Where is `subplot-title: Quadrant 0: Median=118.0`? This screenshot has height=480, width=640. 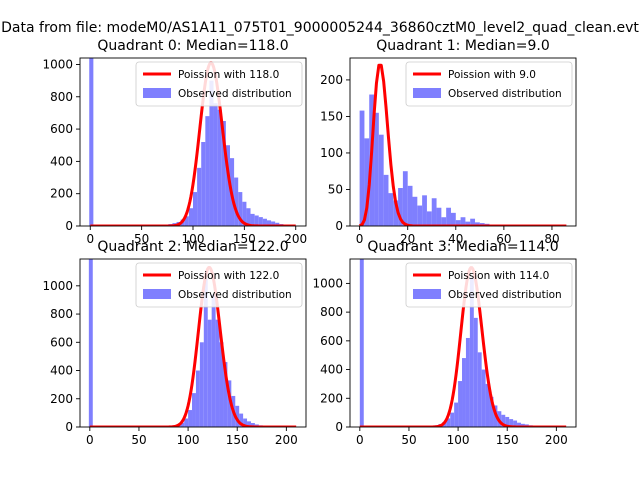
subplot-title: Quadrant 0: Median=118.0 is located at coordinates (192, 46).